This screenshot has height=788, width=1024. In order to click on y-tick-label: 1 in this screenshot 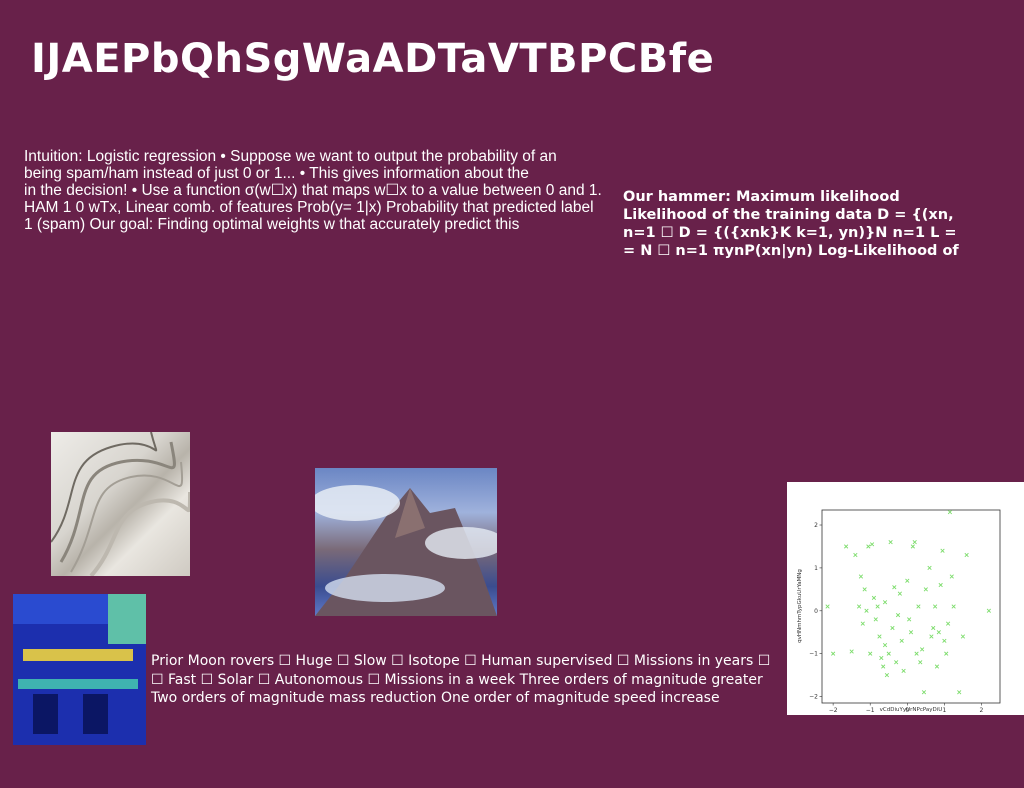, I will do `click(816, 568)`.